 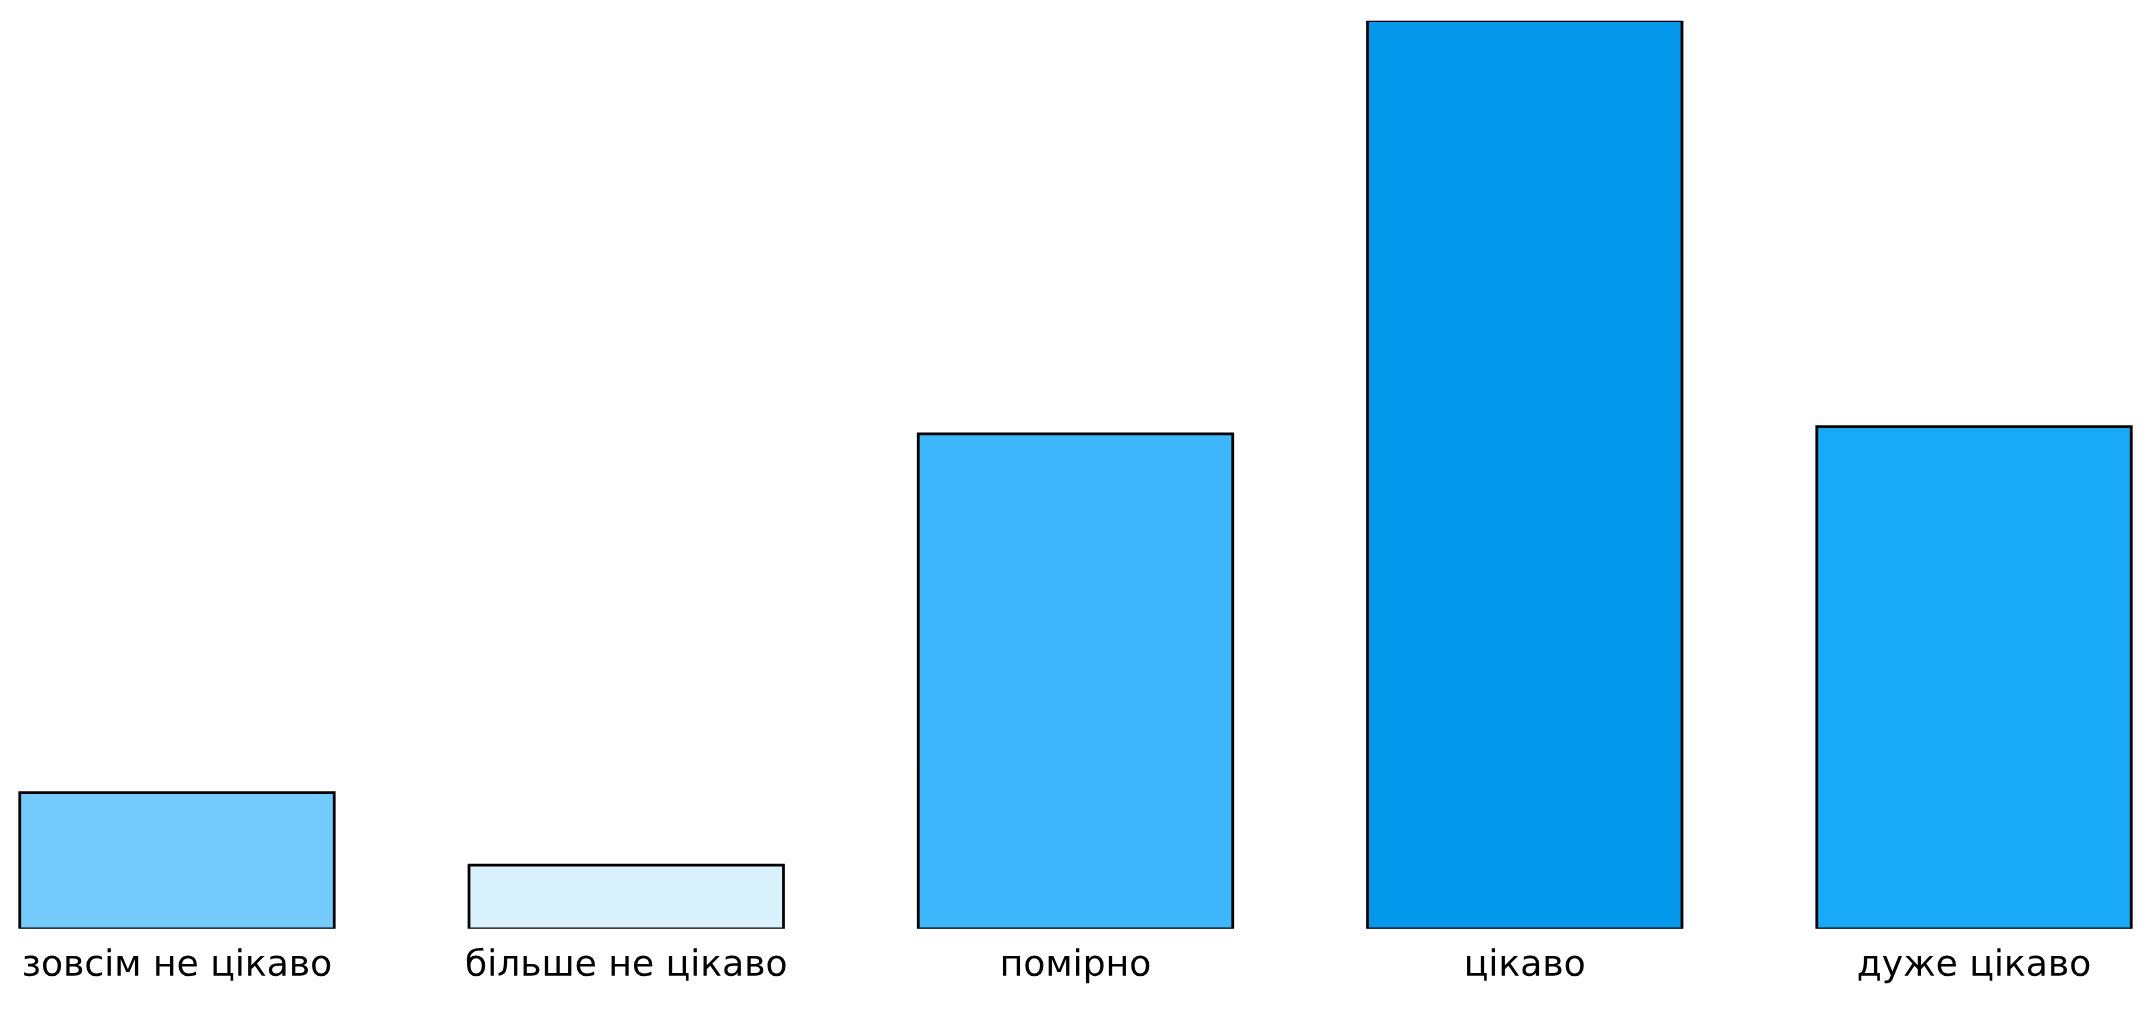 What do you see at coordinates (1076, 966) in the screenshot?
I see `x-tick-label: помірно` at bounding box center [1076, 966].